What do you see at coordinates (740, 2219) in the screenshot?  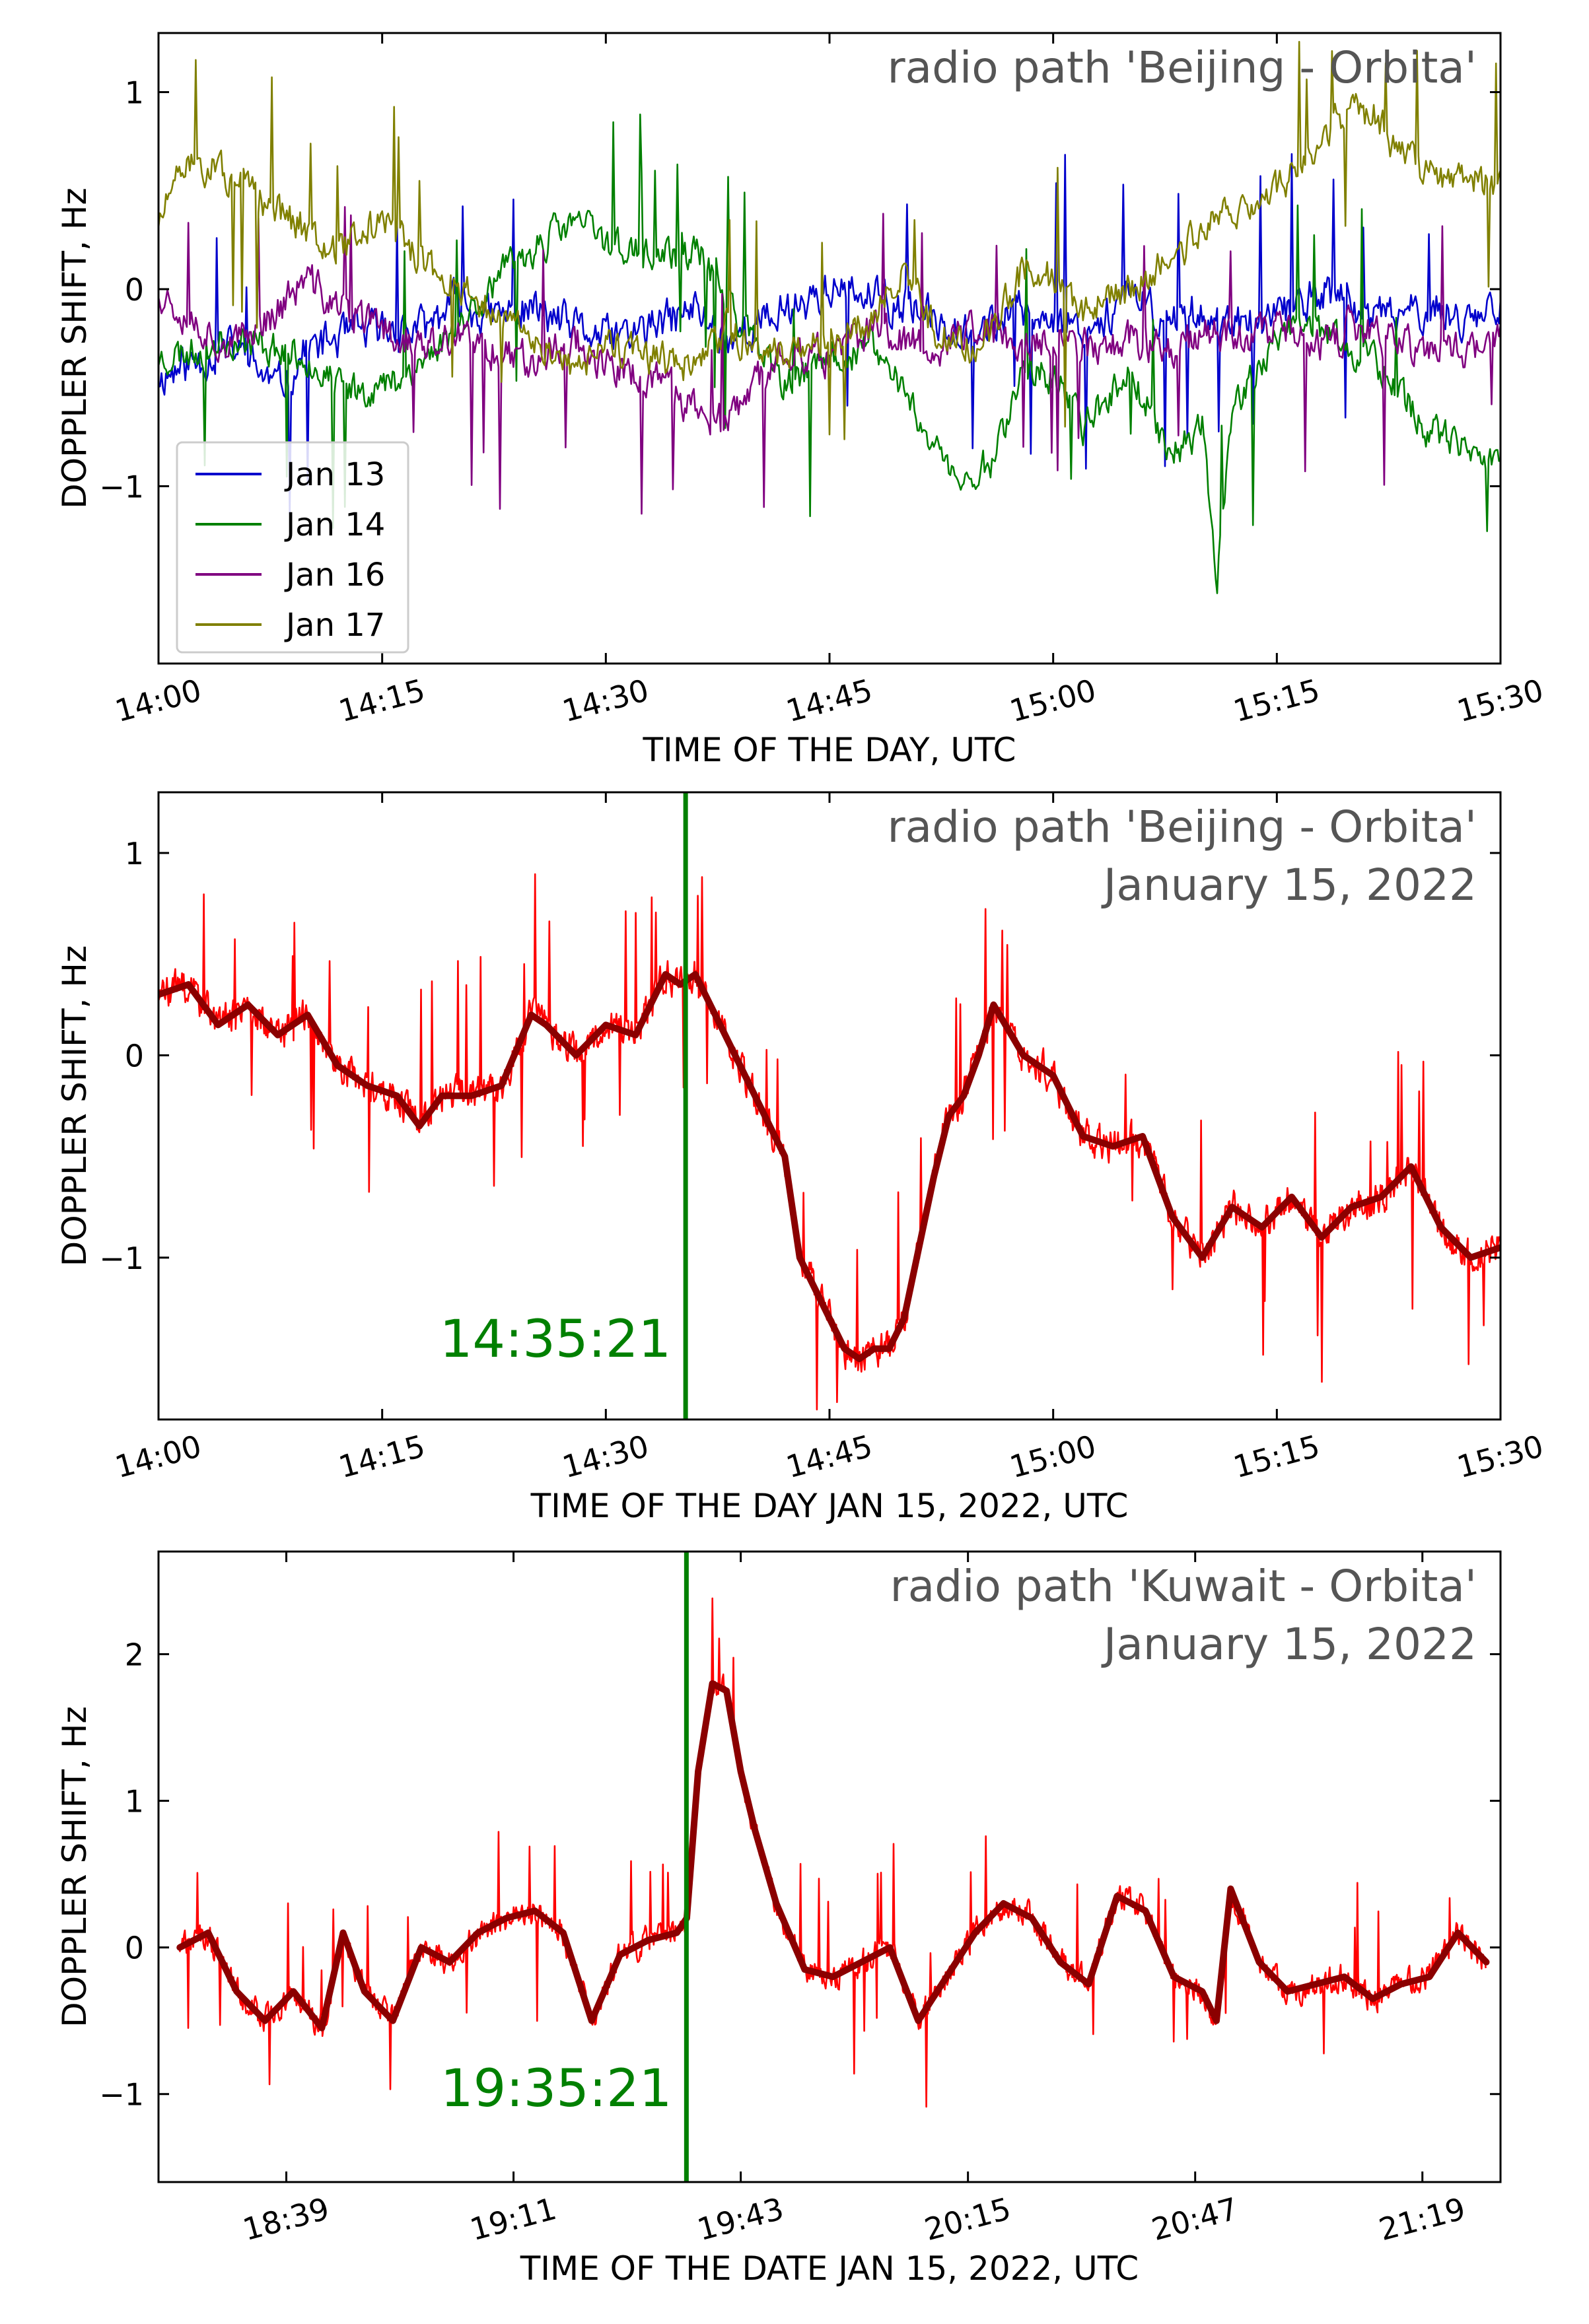 I see `x-tick-label: 19:43` at bounding box center [740, 2219].